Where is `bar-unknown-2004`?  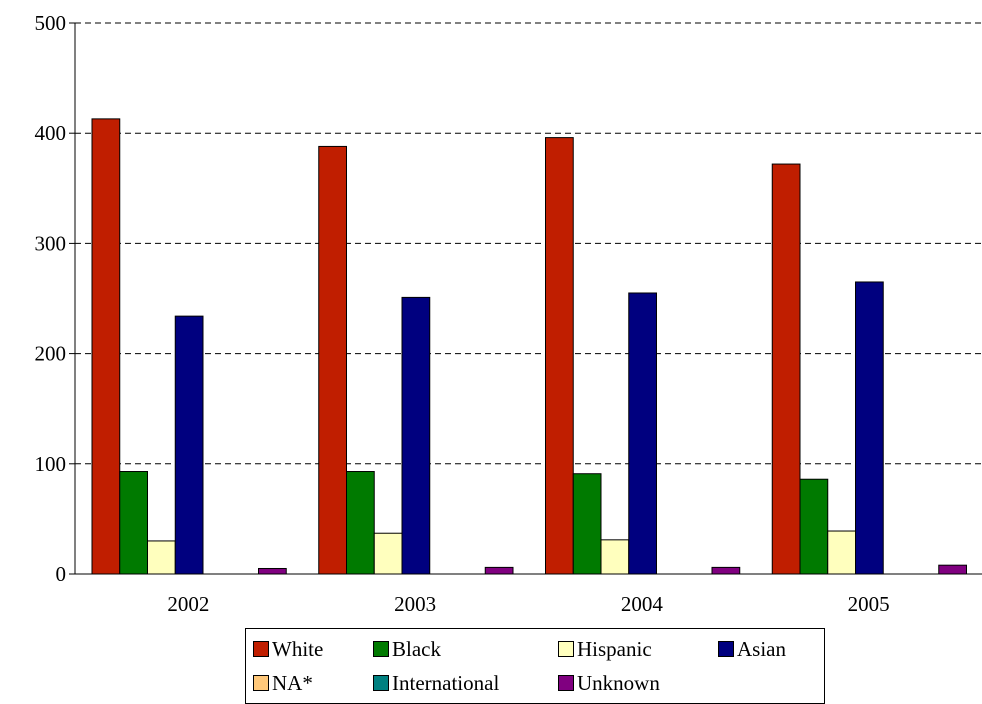 bar-unknown-2004 is located at coordinates (726, 570).